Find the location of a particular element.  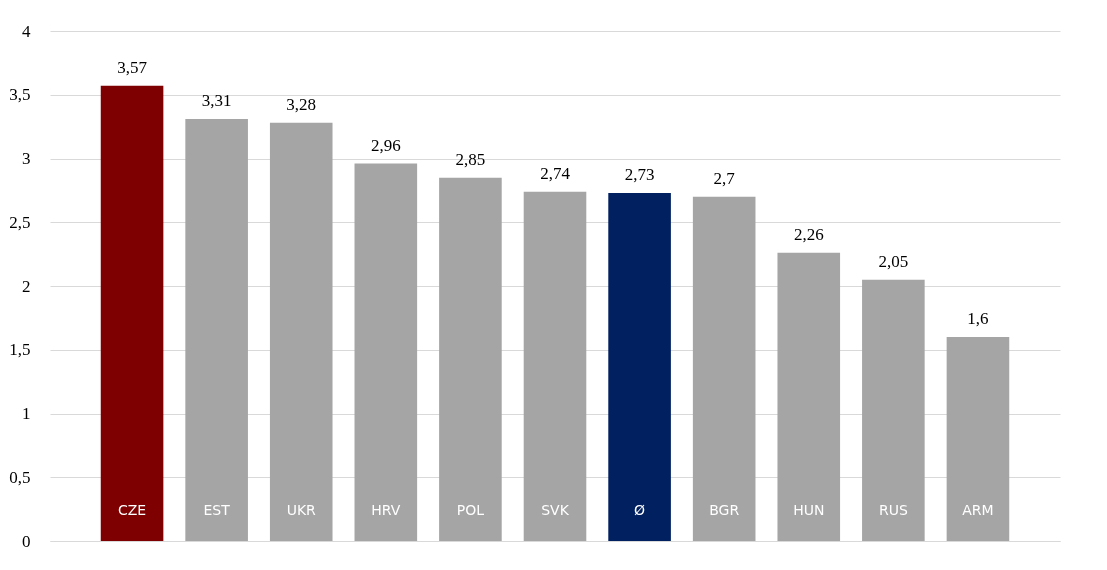

data-label: 2,7 is located at coordinates (724, 178).